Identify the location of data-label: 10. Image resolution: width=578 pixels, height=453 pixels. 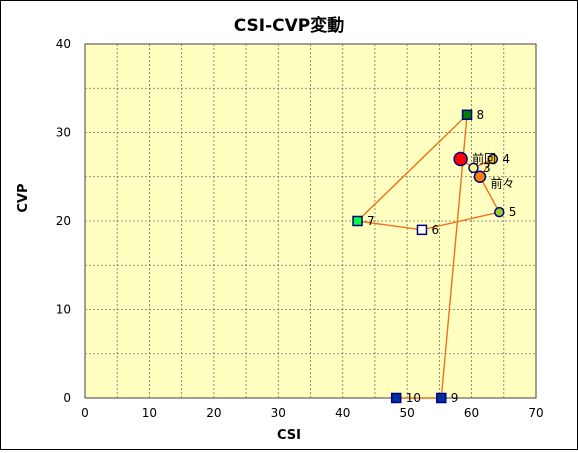
(413, 398).